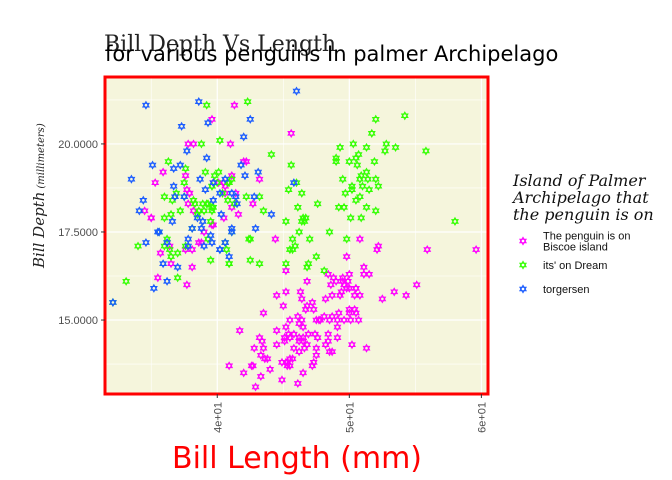 This screenshot has width=672, height=480. I want to click on legend-label: torgersen, so click(566, 290).